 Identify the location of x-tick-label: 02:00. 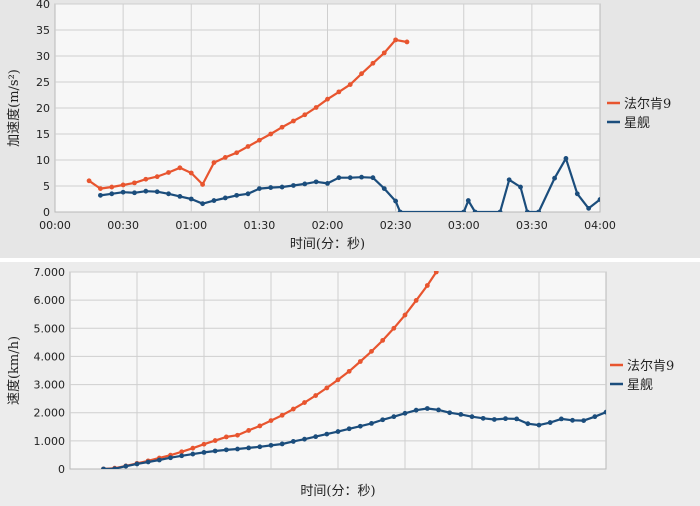
(328, 225).